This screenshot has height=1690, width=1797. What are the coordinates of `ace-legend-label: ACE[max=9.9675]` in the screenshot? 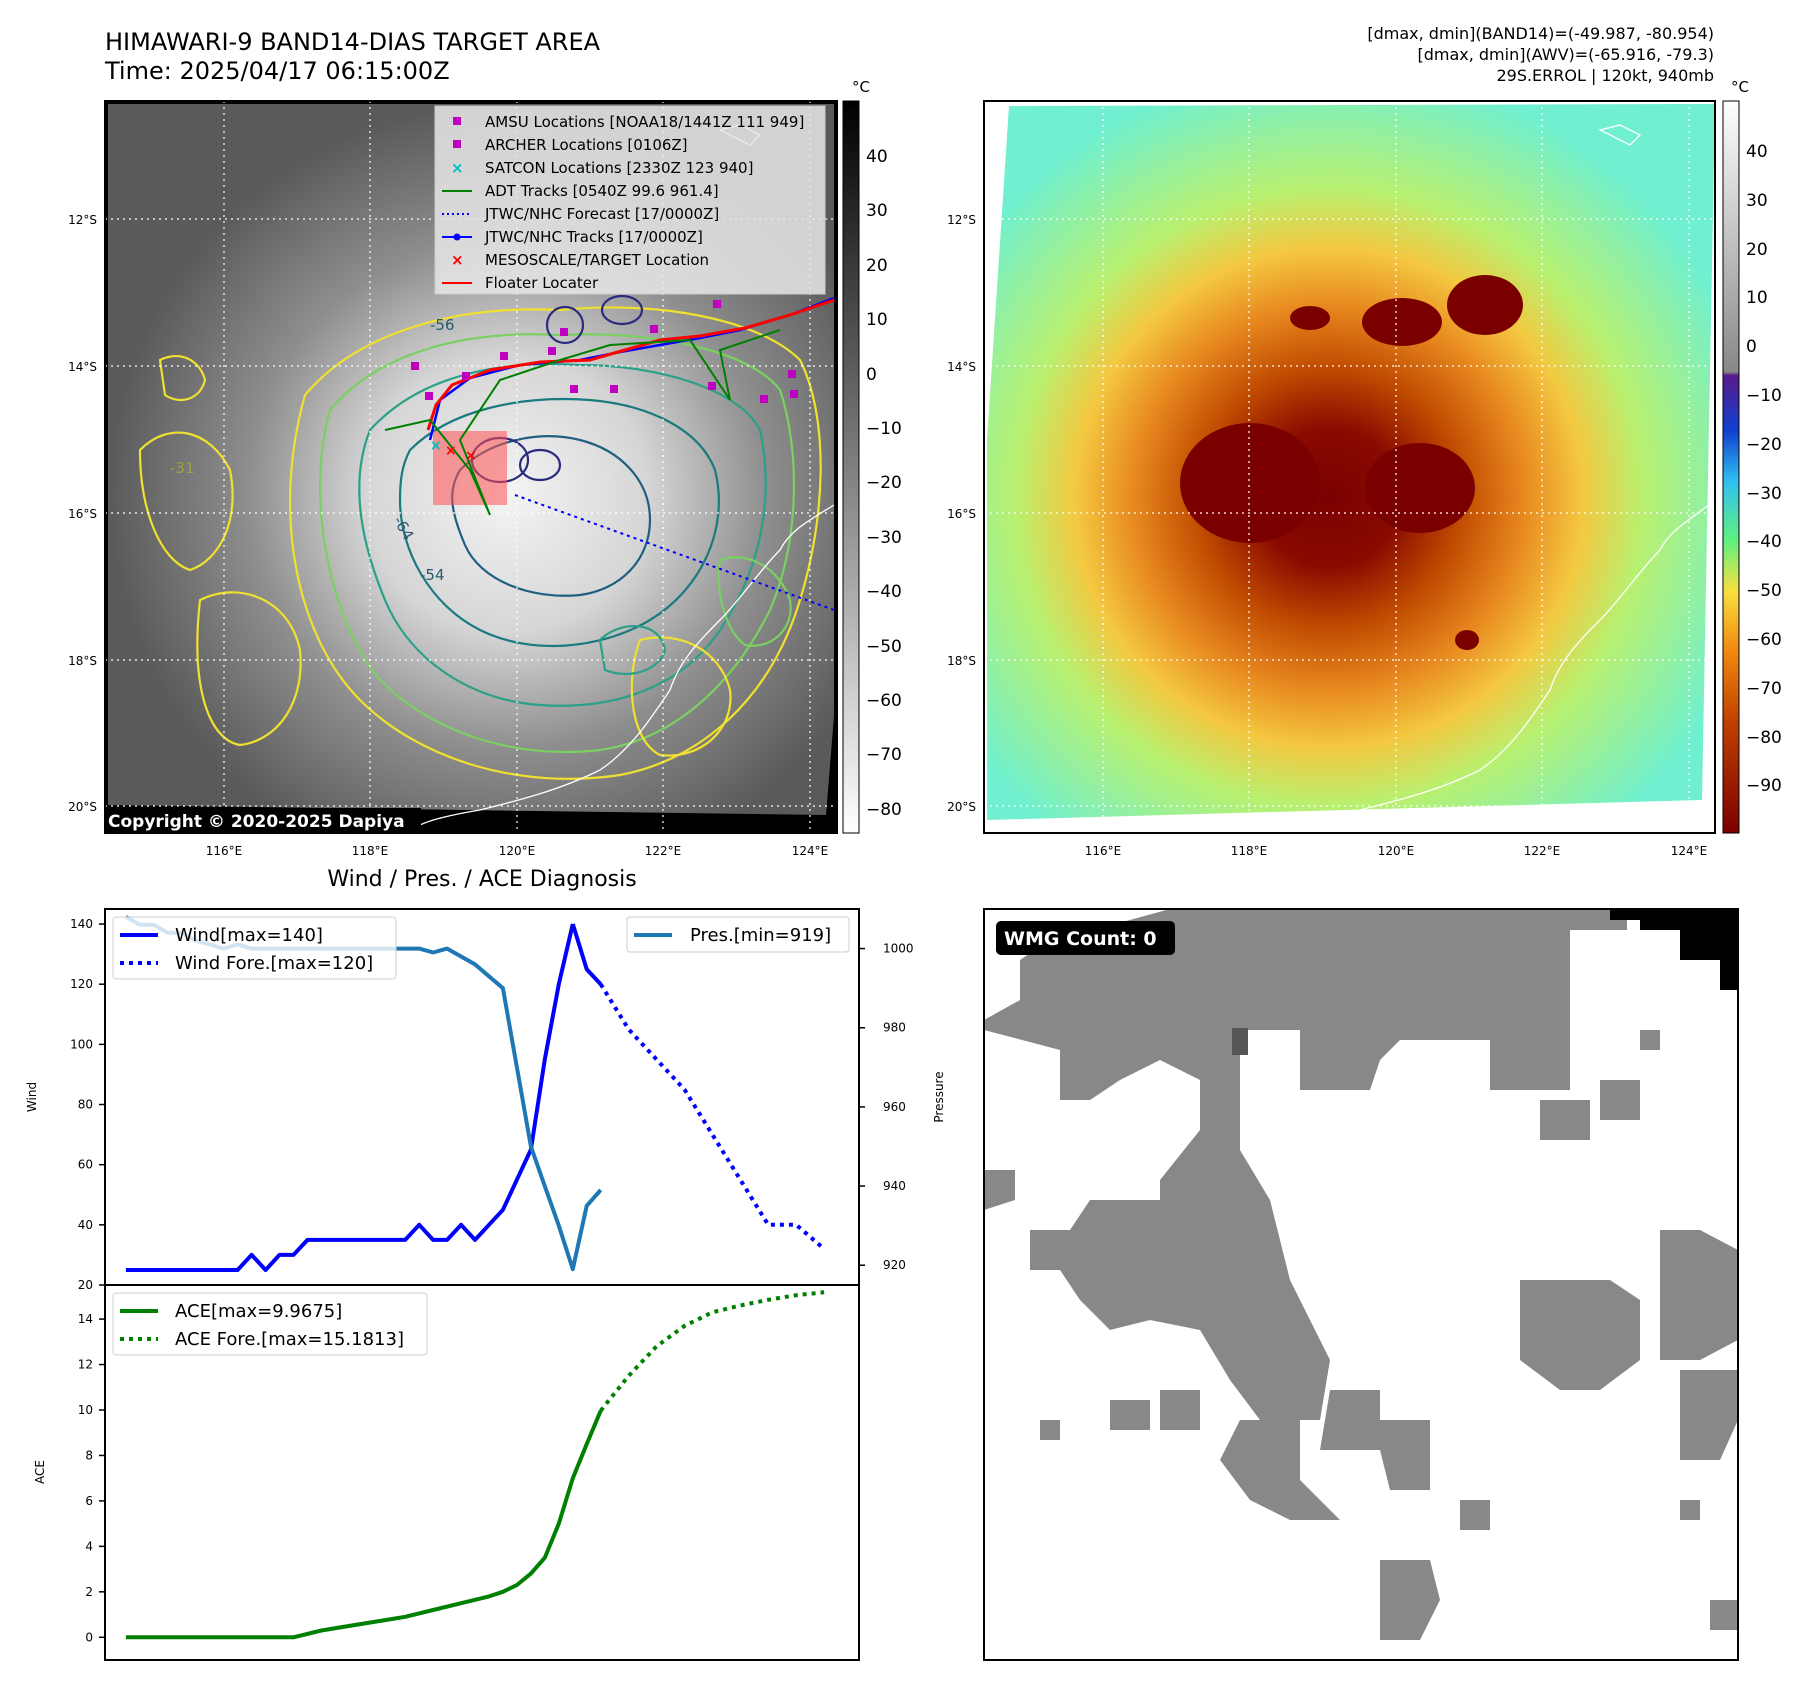 It's located at (258, 1311).